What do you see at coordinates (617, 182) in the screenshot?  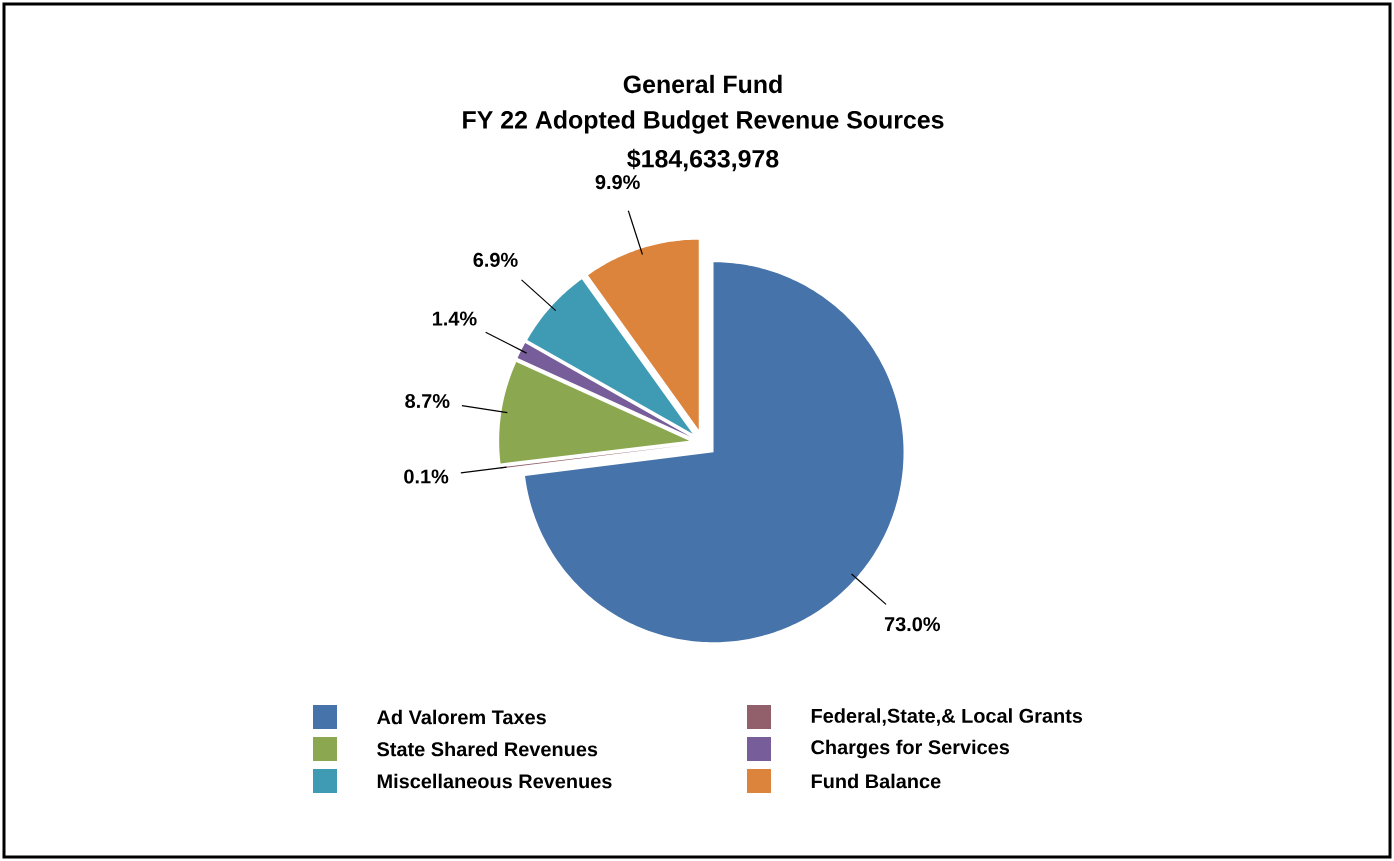 I see `data-label: 9.9%` at bounding box center [617, 182].